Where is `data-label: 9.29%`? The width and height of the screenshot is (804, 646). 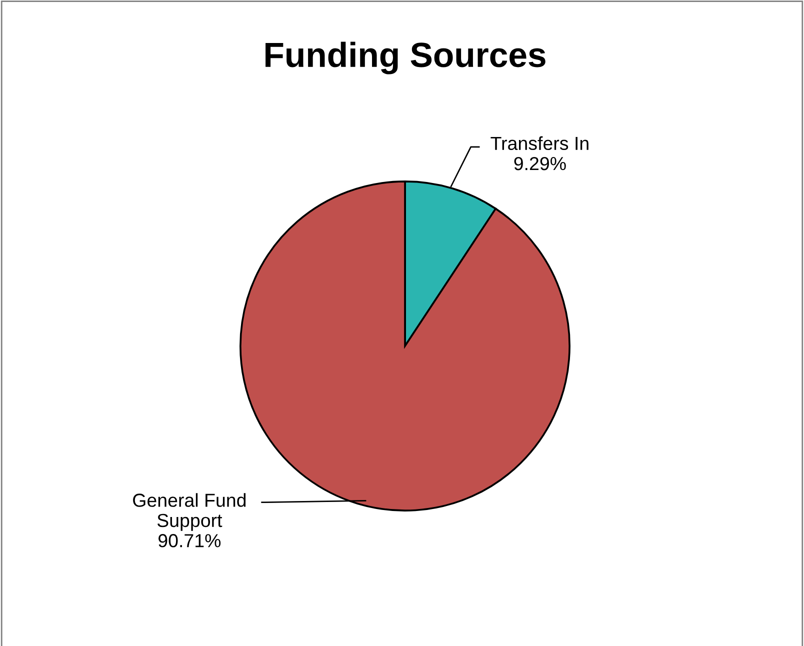 data-label: 9.29% is located at coordinates (540, 163).